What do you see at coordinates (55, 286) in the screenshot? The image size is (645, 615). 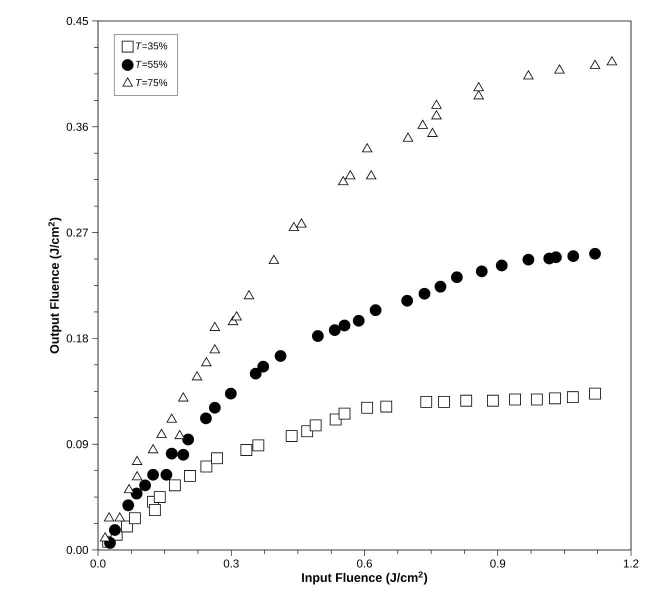 I see `y-axis-title: Output Fluence (J/cm$^{2}$)` at bounding box center [55, 286].